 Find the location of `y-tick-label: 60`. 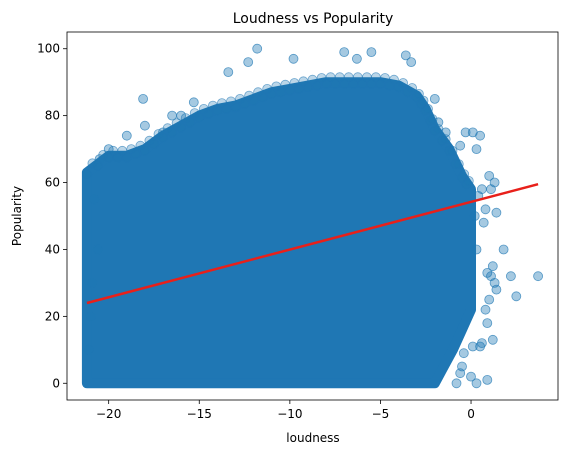

y-tick-label: 60 is located at coordinates (52, 183).